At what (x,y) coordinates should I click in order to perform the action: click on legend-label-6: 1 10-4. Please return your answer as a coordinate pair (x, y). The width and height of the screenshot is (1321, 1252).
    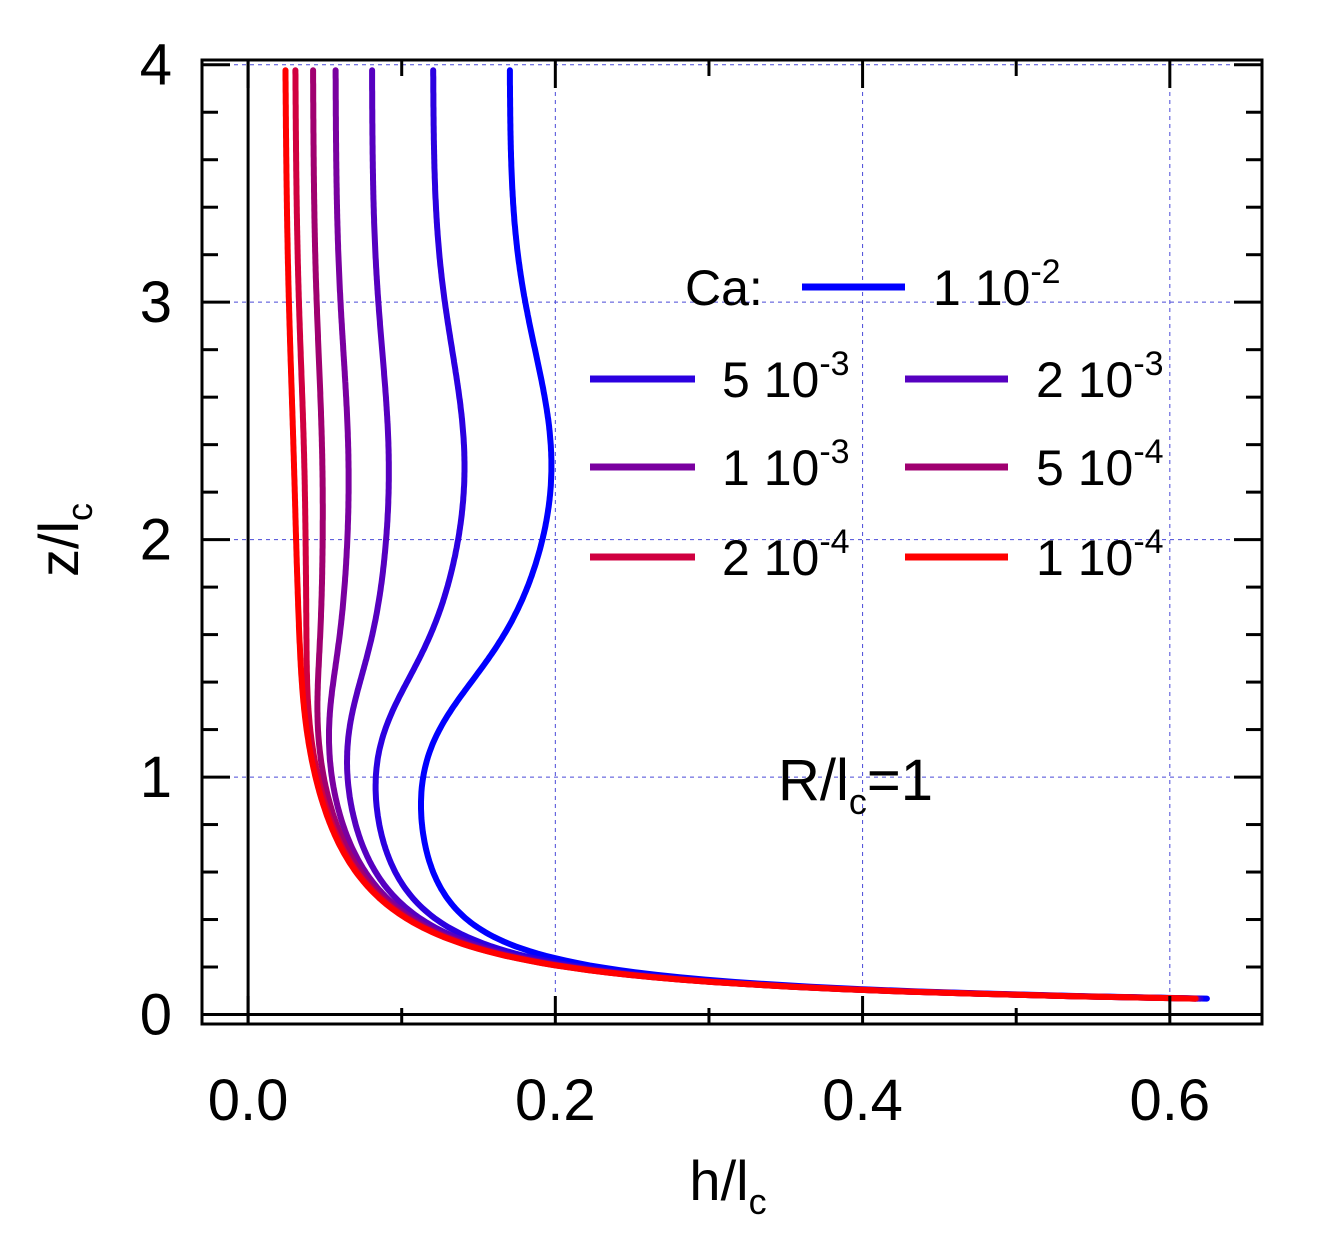
    Looking at the image, I should click on (1100, 554).